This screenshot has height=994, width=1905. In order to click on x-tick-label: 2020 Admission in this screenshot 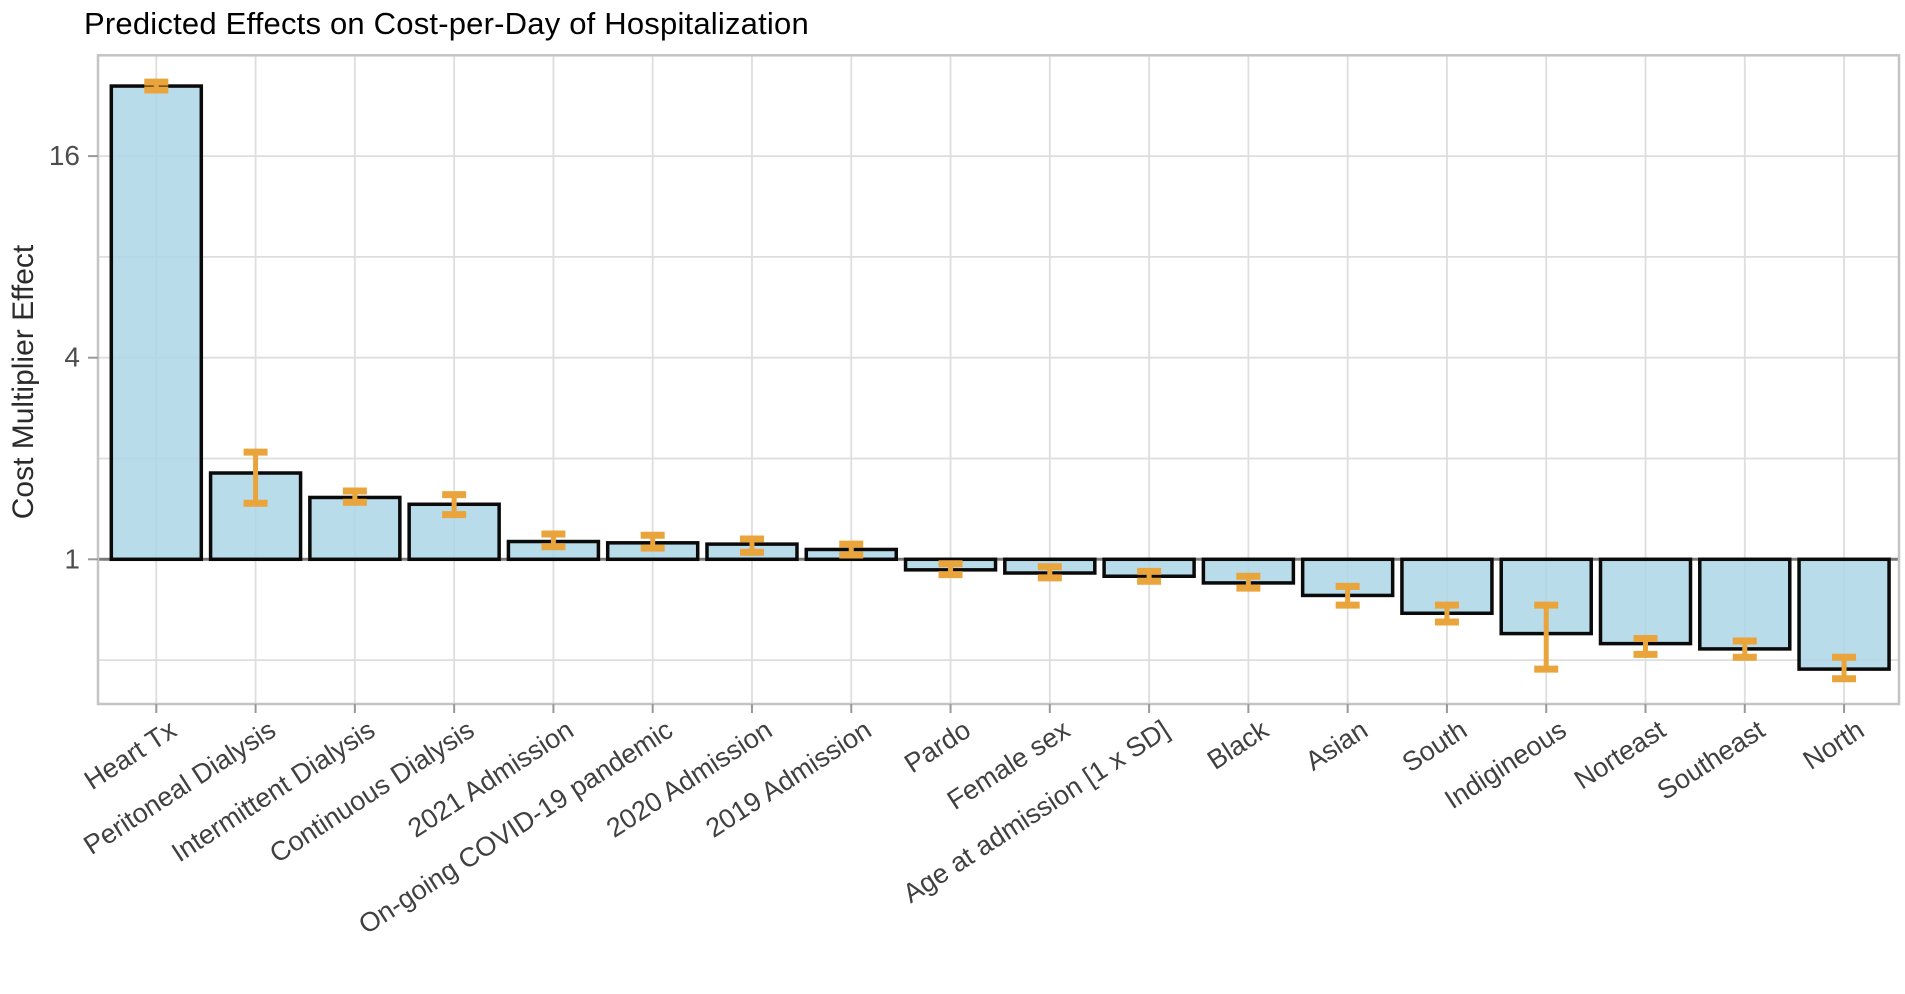, I will do `click(689, 778)`.